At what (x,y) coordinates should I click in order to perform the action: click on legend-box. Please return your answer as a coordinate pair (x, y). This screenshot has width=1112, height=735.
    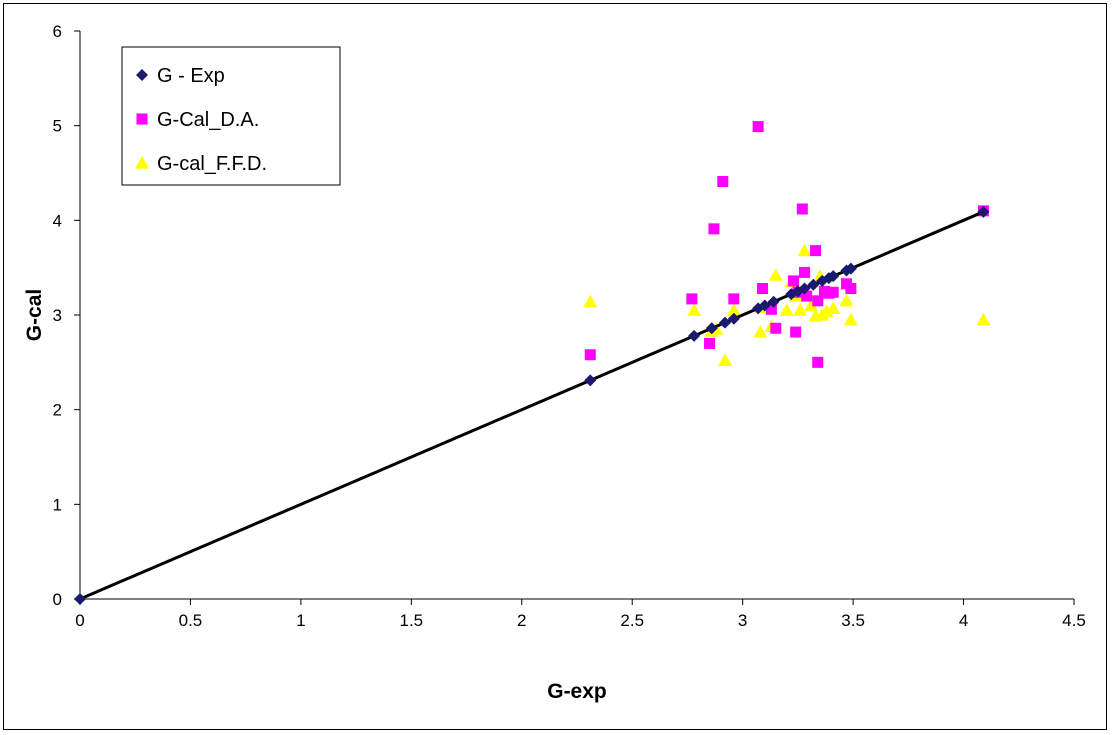
    Looking at the image, I should click on (231, 116).